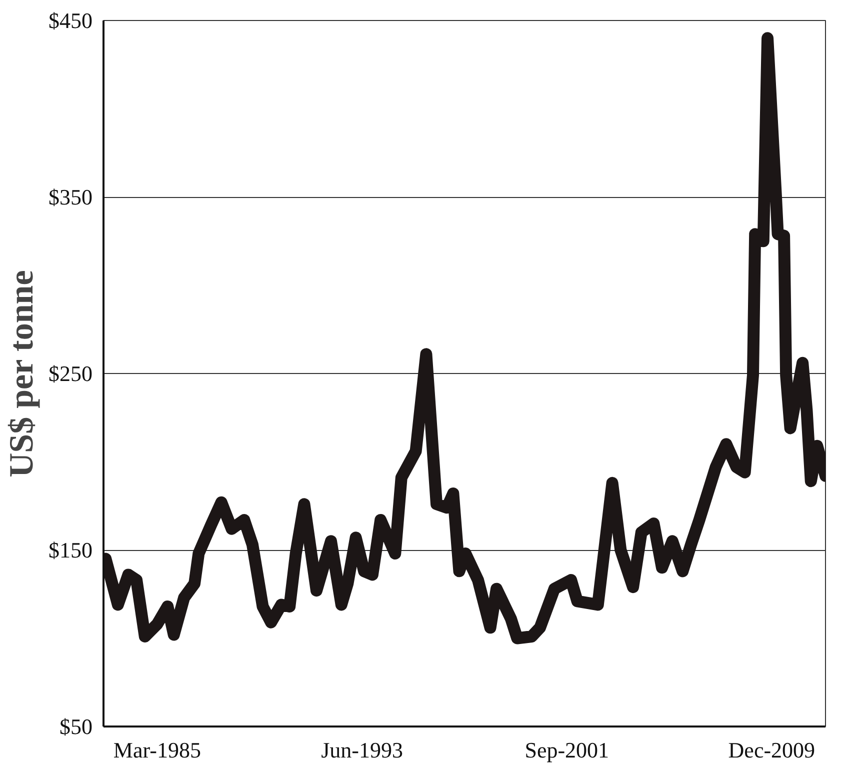  What do you see at coordinates (70, 197) in the screenshot?
I see `y-tick-label: $350` at bounding box center [70, 197].